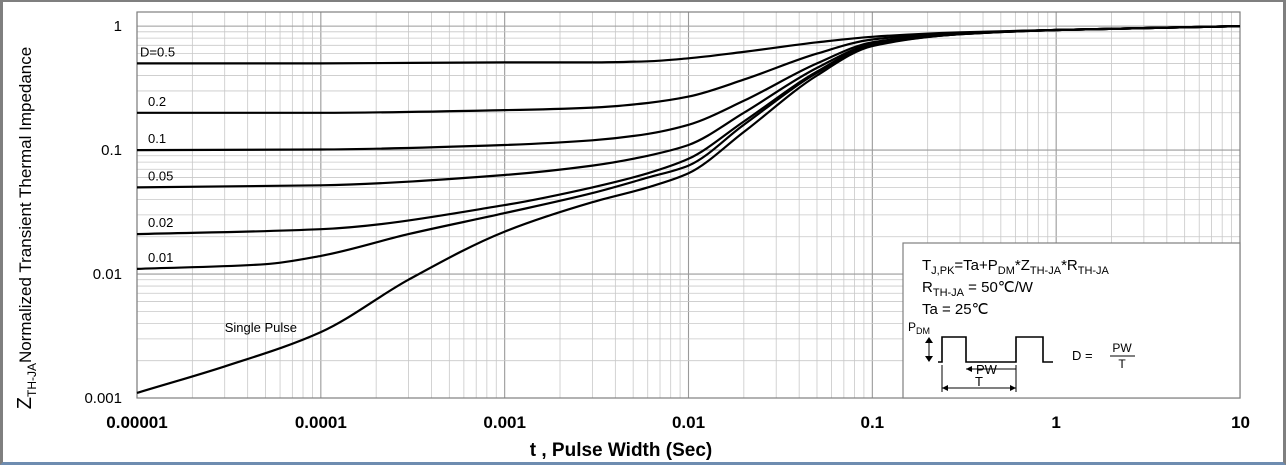 This screenshot has width=1286, height=465. What do you see at coordinates (160, 175) in the screenshot?
I see `curve-label: 0.05` at bounding box center [160, 175].